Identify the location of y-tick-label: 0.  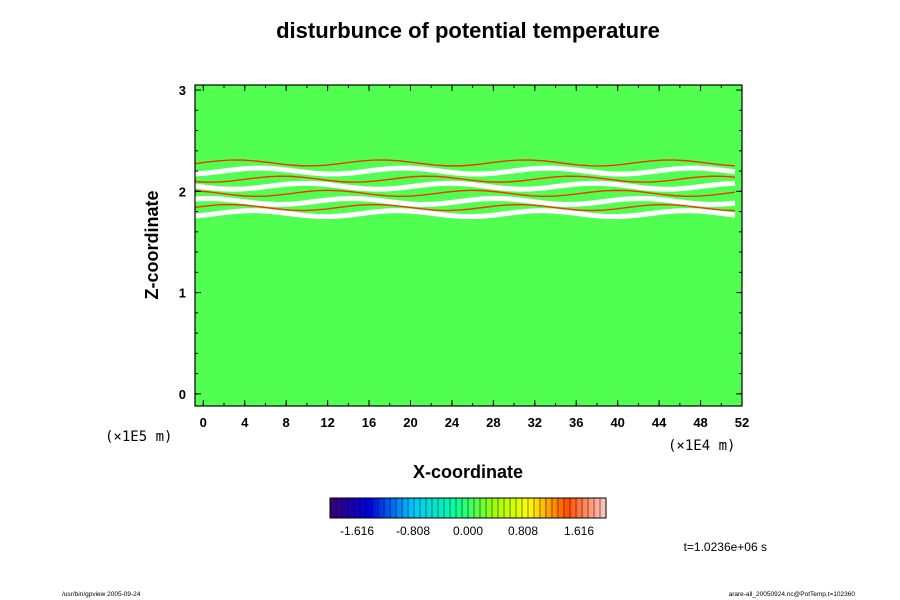
(182, 394).